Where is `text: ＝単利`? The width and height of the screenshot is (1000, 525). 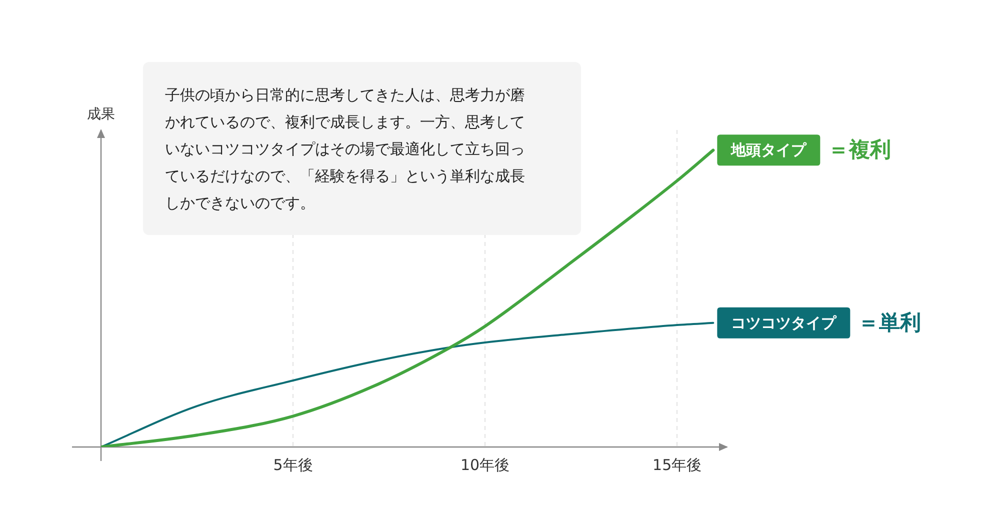
text: ＝単利 is located at coordinates (890, 322).